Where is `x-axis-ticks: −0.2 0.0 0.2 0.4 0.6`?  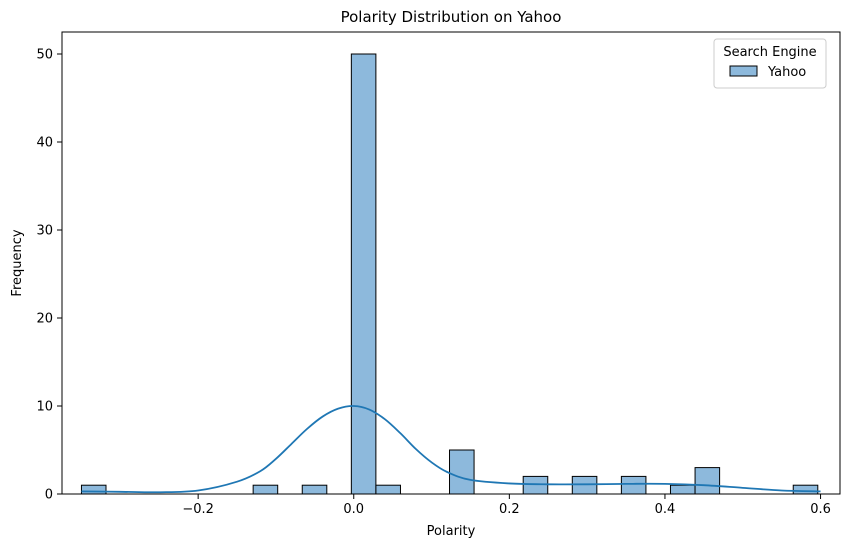
x-axis-ticks: −0.2 0.0 0.2 0.4 0.6 is located at coordinates (506, 505).